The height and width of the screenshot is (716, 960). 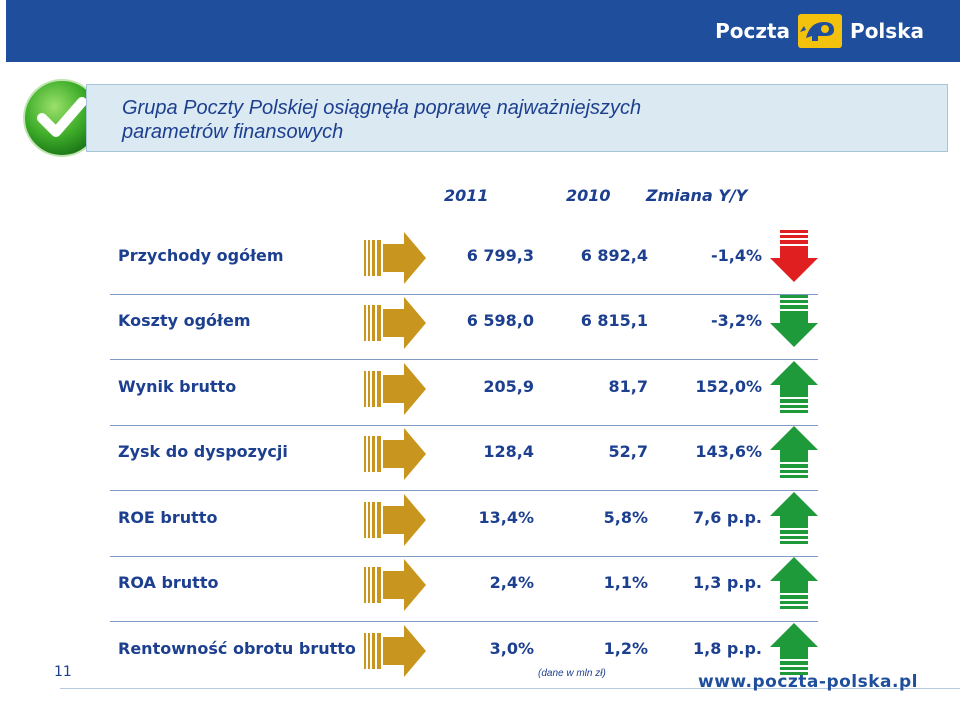 What do you see at coordinates (728, 451) in the screenshot?
I see `change-value: 143,6%` at bounding box center [728, 451].